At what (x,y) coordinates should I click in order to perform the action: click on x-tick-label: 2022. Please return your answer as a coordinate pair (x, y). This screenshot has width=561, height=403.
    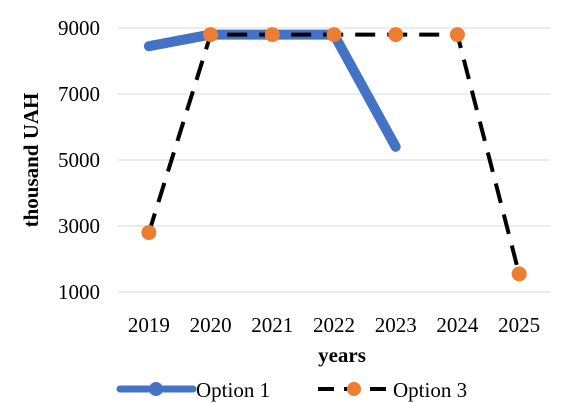
    Looking at the image, I should click on (334, 325).